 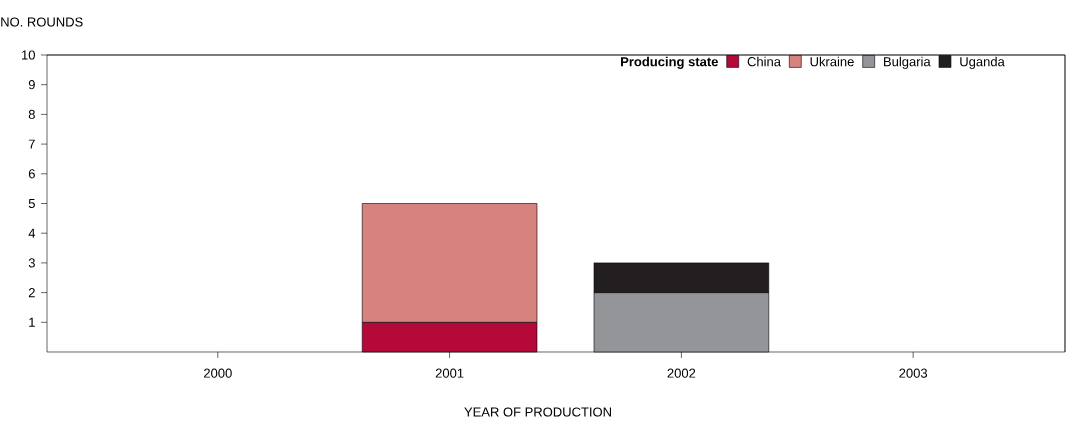 What do you see at coordinates (218, 373) in the screenshot?
I see `x-tick-label: 2000` at bounding box center [218, 373].